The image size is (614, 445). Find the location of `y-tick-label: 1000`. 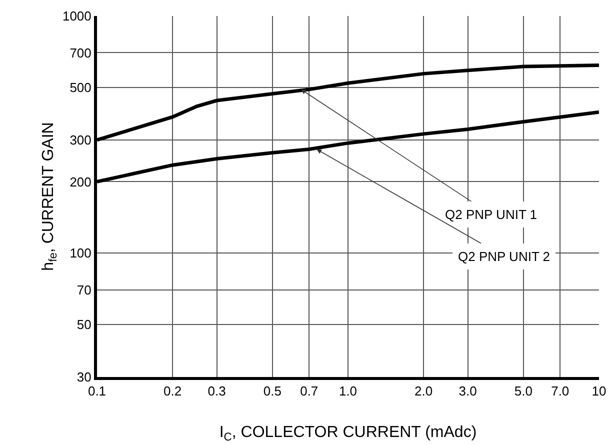

y-tick-label: 1000 is located at coordinates (77, 16).